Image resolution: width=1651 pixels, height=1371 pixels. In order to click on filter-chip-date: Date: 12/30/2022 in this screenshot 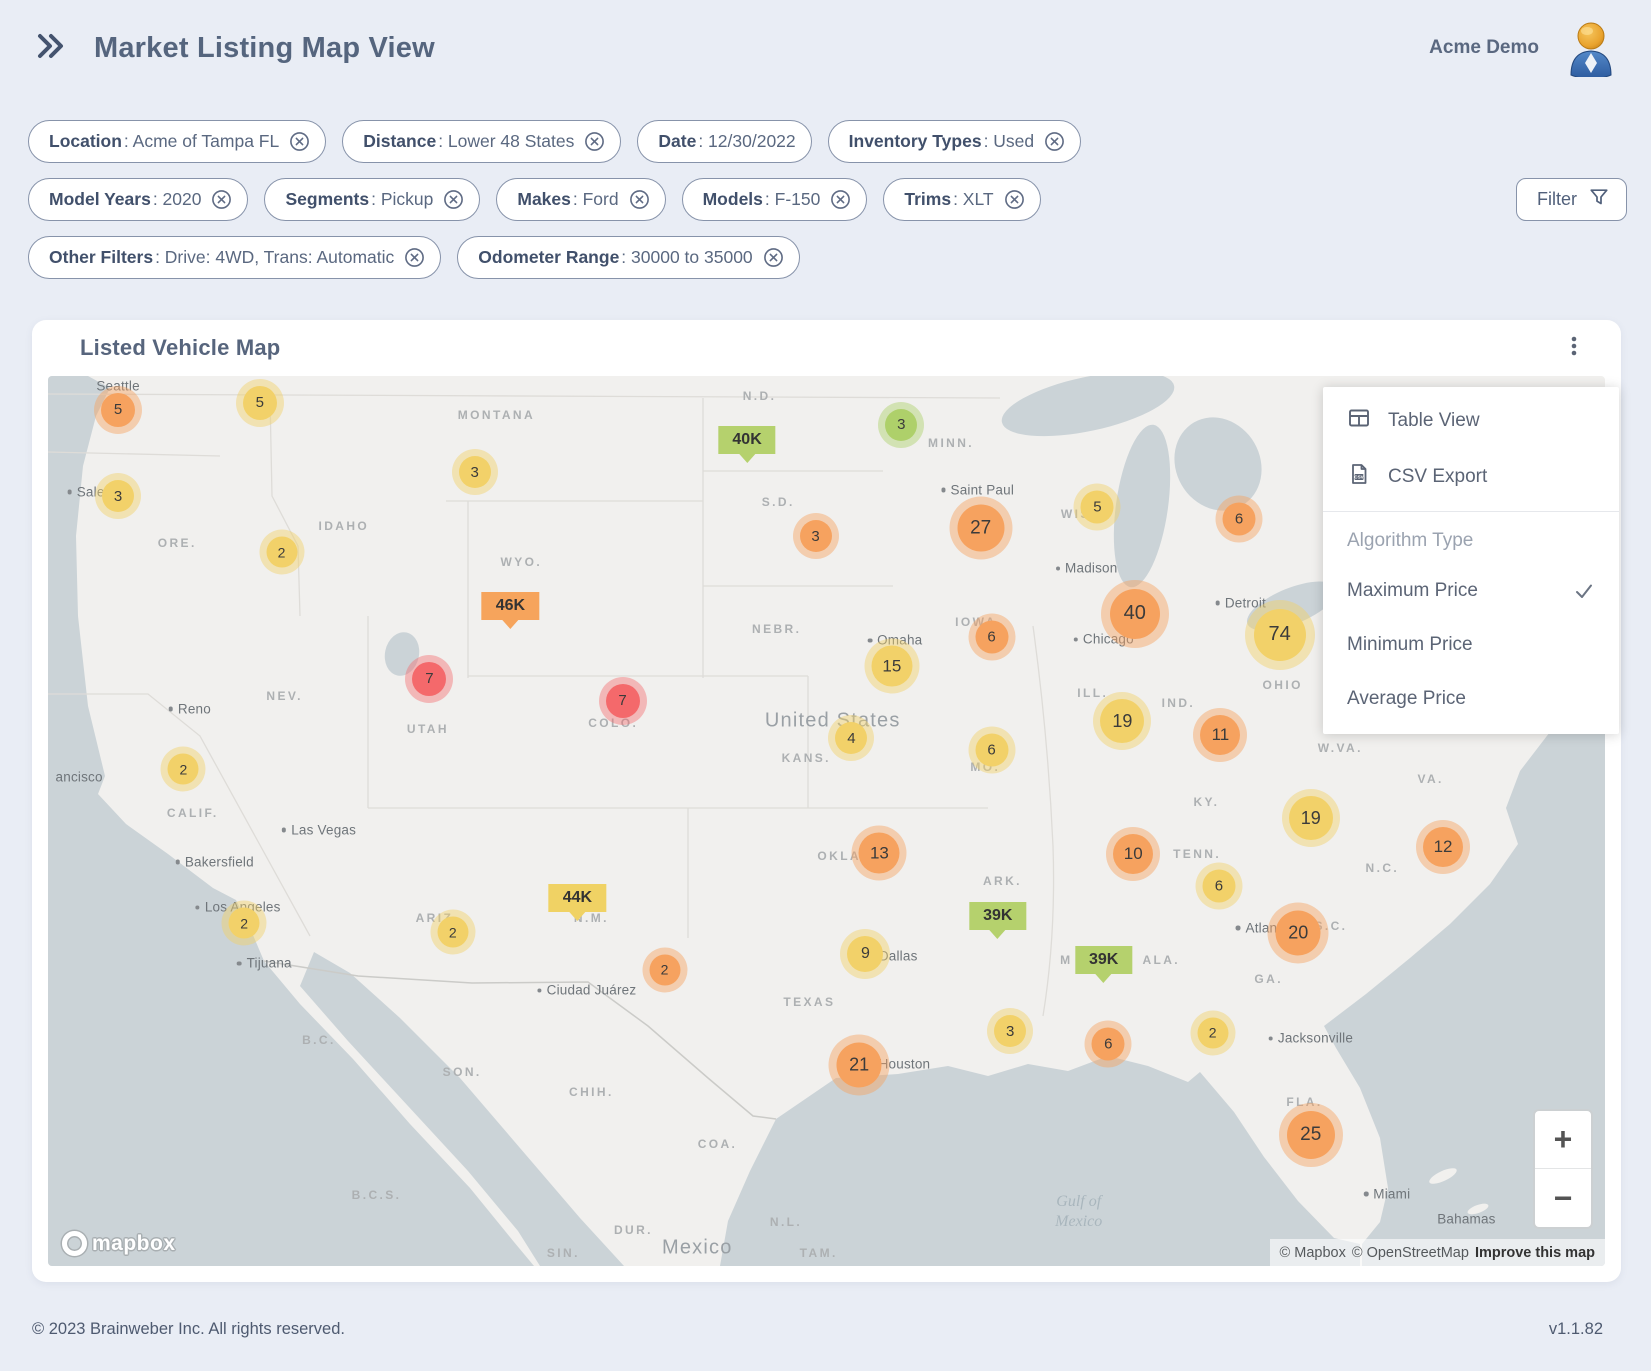, I will do `click(724, 141)`.